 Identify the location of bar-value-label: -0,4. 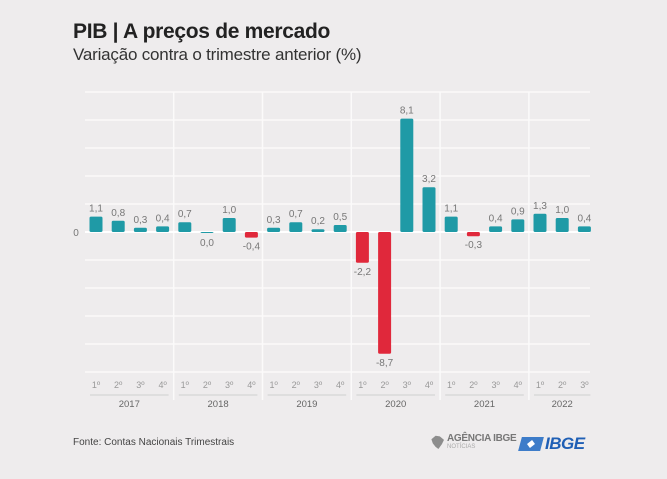
(252, 247).